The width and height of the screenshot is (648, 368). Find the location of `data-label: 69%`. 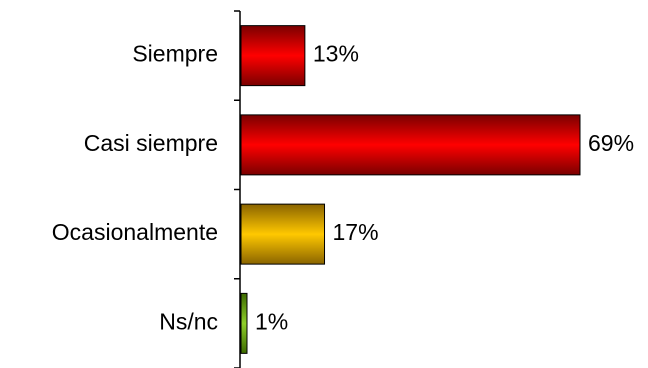

data-label: 69% is located at coordinates (611, 143).